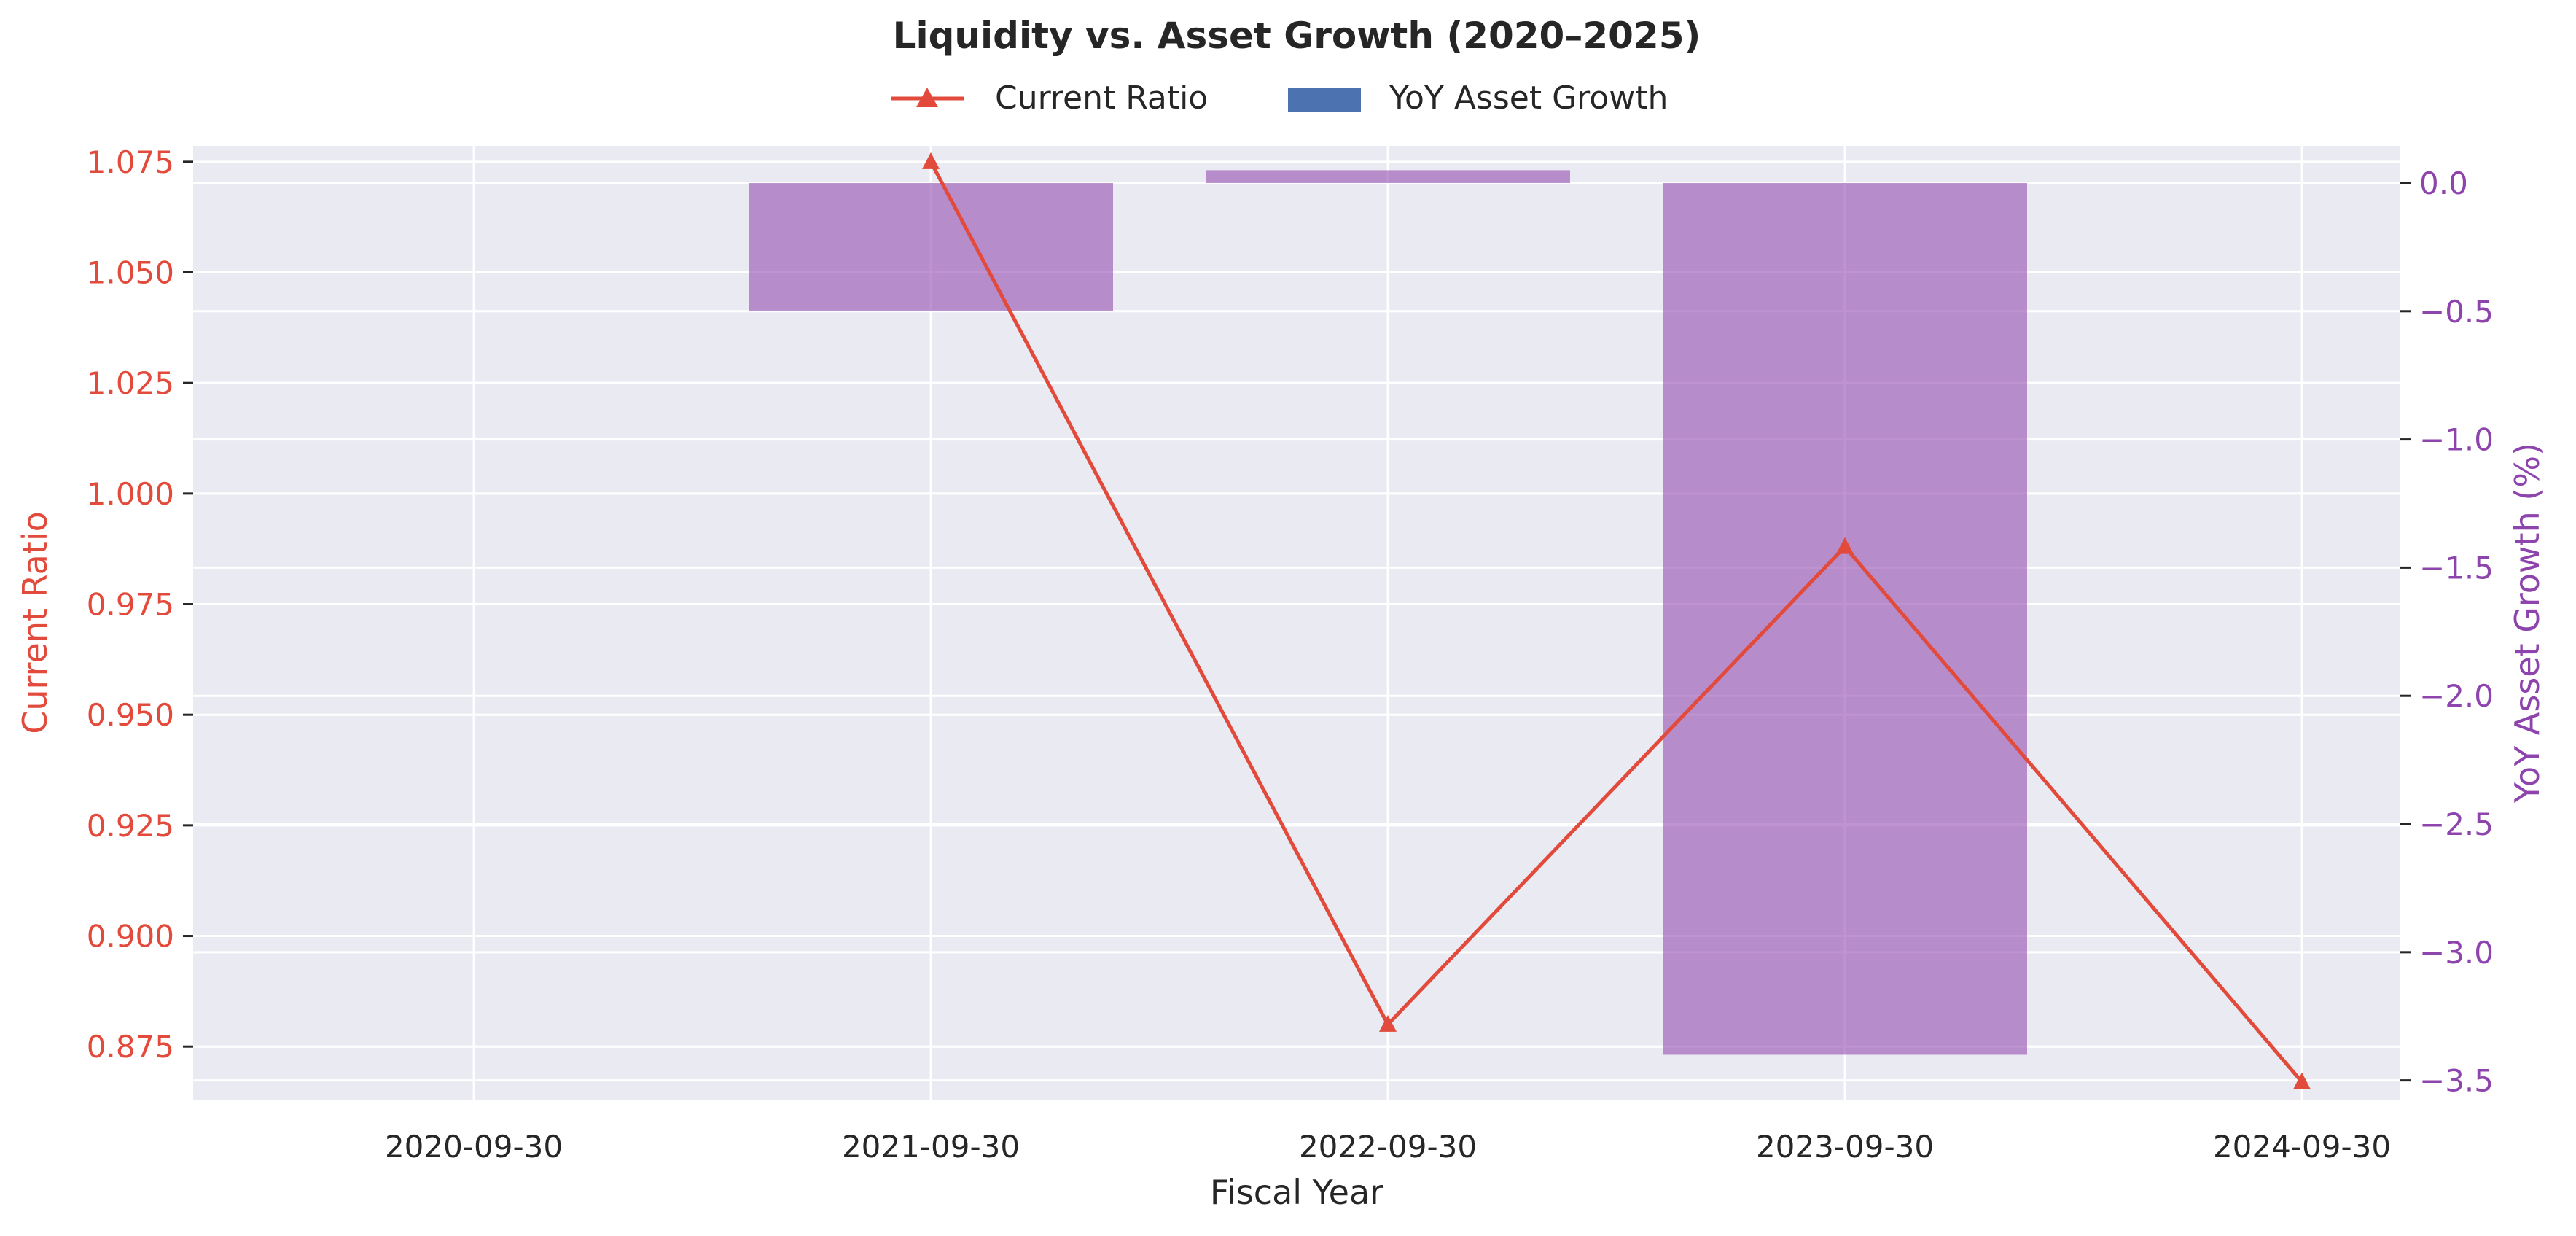 The width and height of the screenshot is (2576, 1236). What do you see at coordinates (2456, 953) in the screenshot?
I see `right-y-tick-label: −3.0` at bounding box center [2456, 953].